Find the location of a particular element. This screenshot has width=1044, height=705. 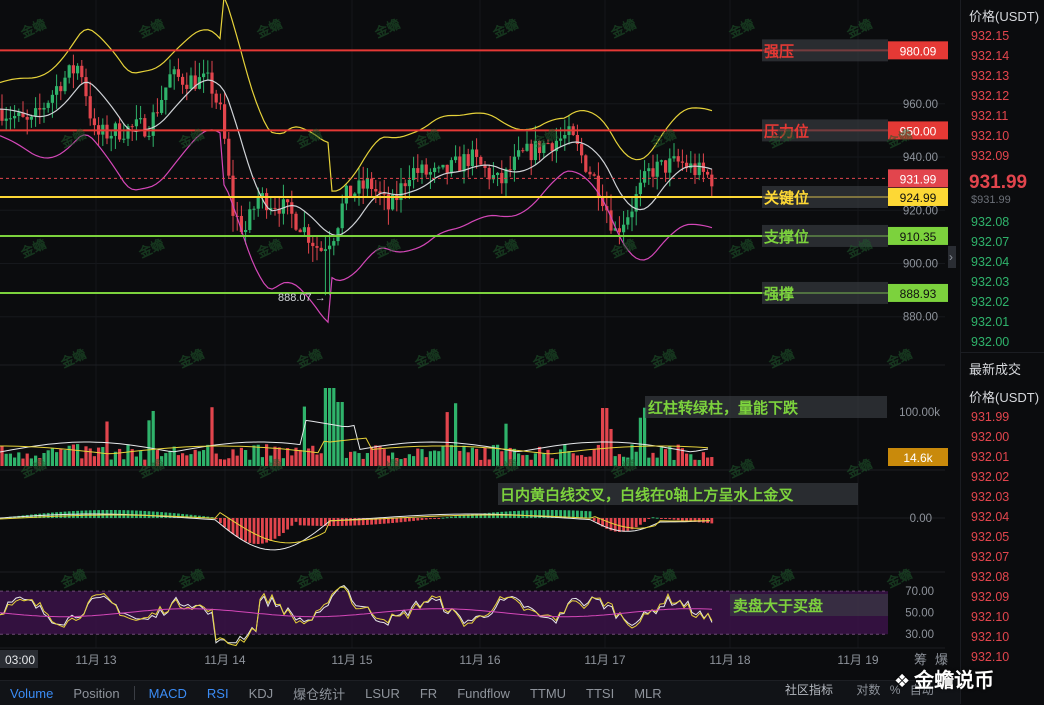

community-indicators-button: 社区指标 对数 % 自动 is located at coordinates (859, 689).